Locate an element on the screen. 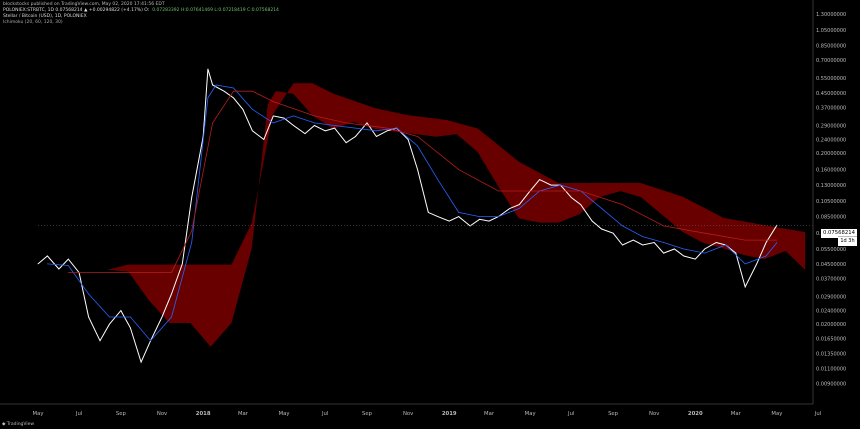  y-tick-label: 0.85000000 is located at coordinates (831, 47).